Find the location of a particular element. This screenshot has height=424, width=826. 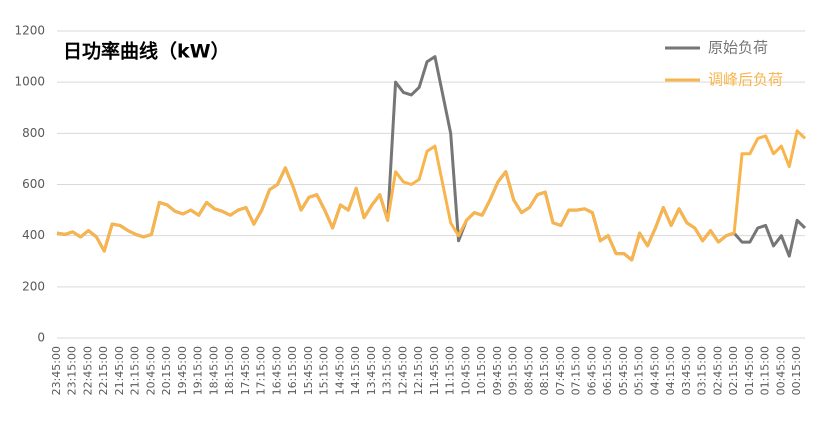

y-tick-label: 800 is located at coordinates (33, 133).